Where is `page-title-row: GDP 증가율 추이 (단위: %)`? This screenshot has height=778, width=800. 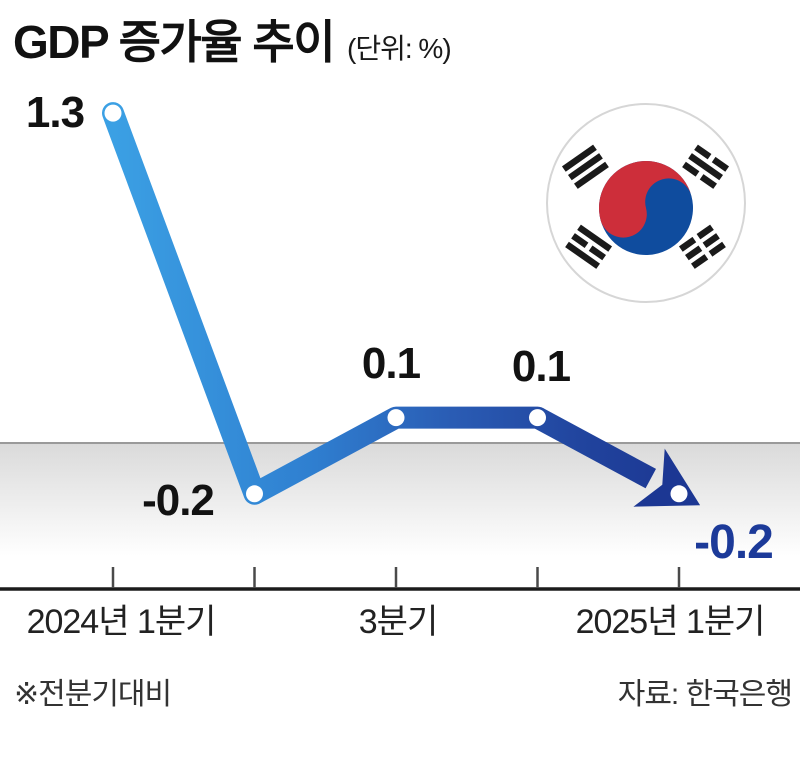 page-title-row: GDP 증가율 추이 (단위: %) is located at coordinates (232, 39).